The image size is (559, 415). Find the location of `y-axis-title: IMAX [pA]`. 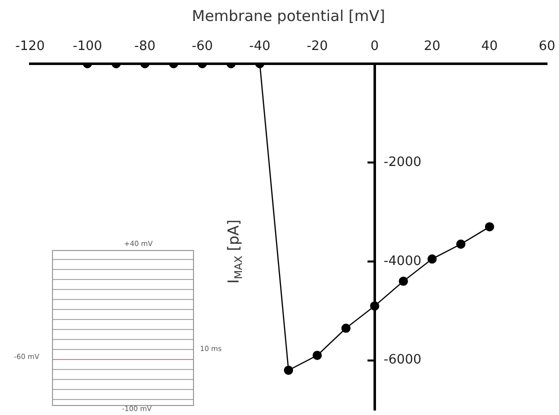

y-axis-title: IMAX [pA] is located at coordinates (234, 251).